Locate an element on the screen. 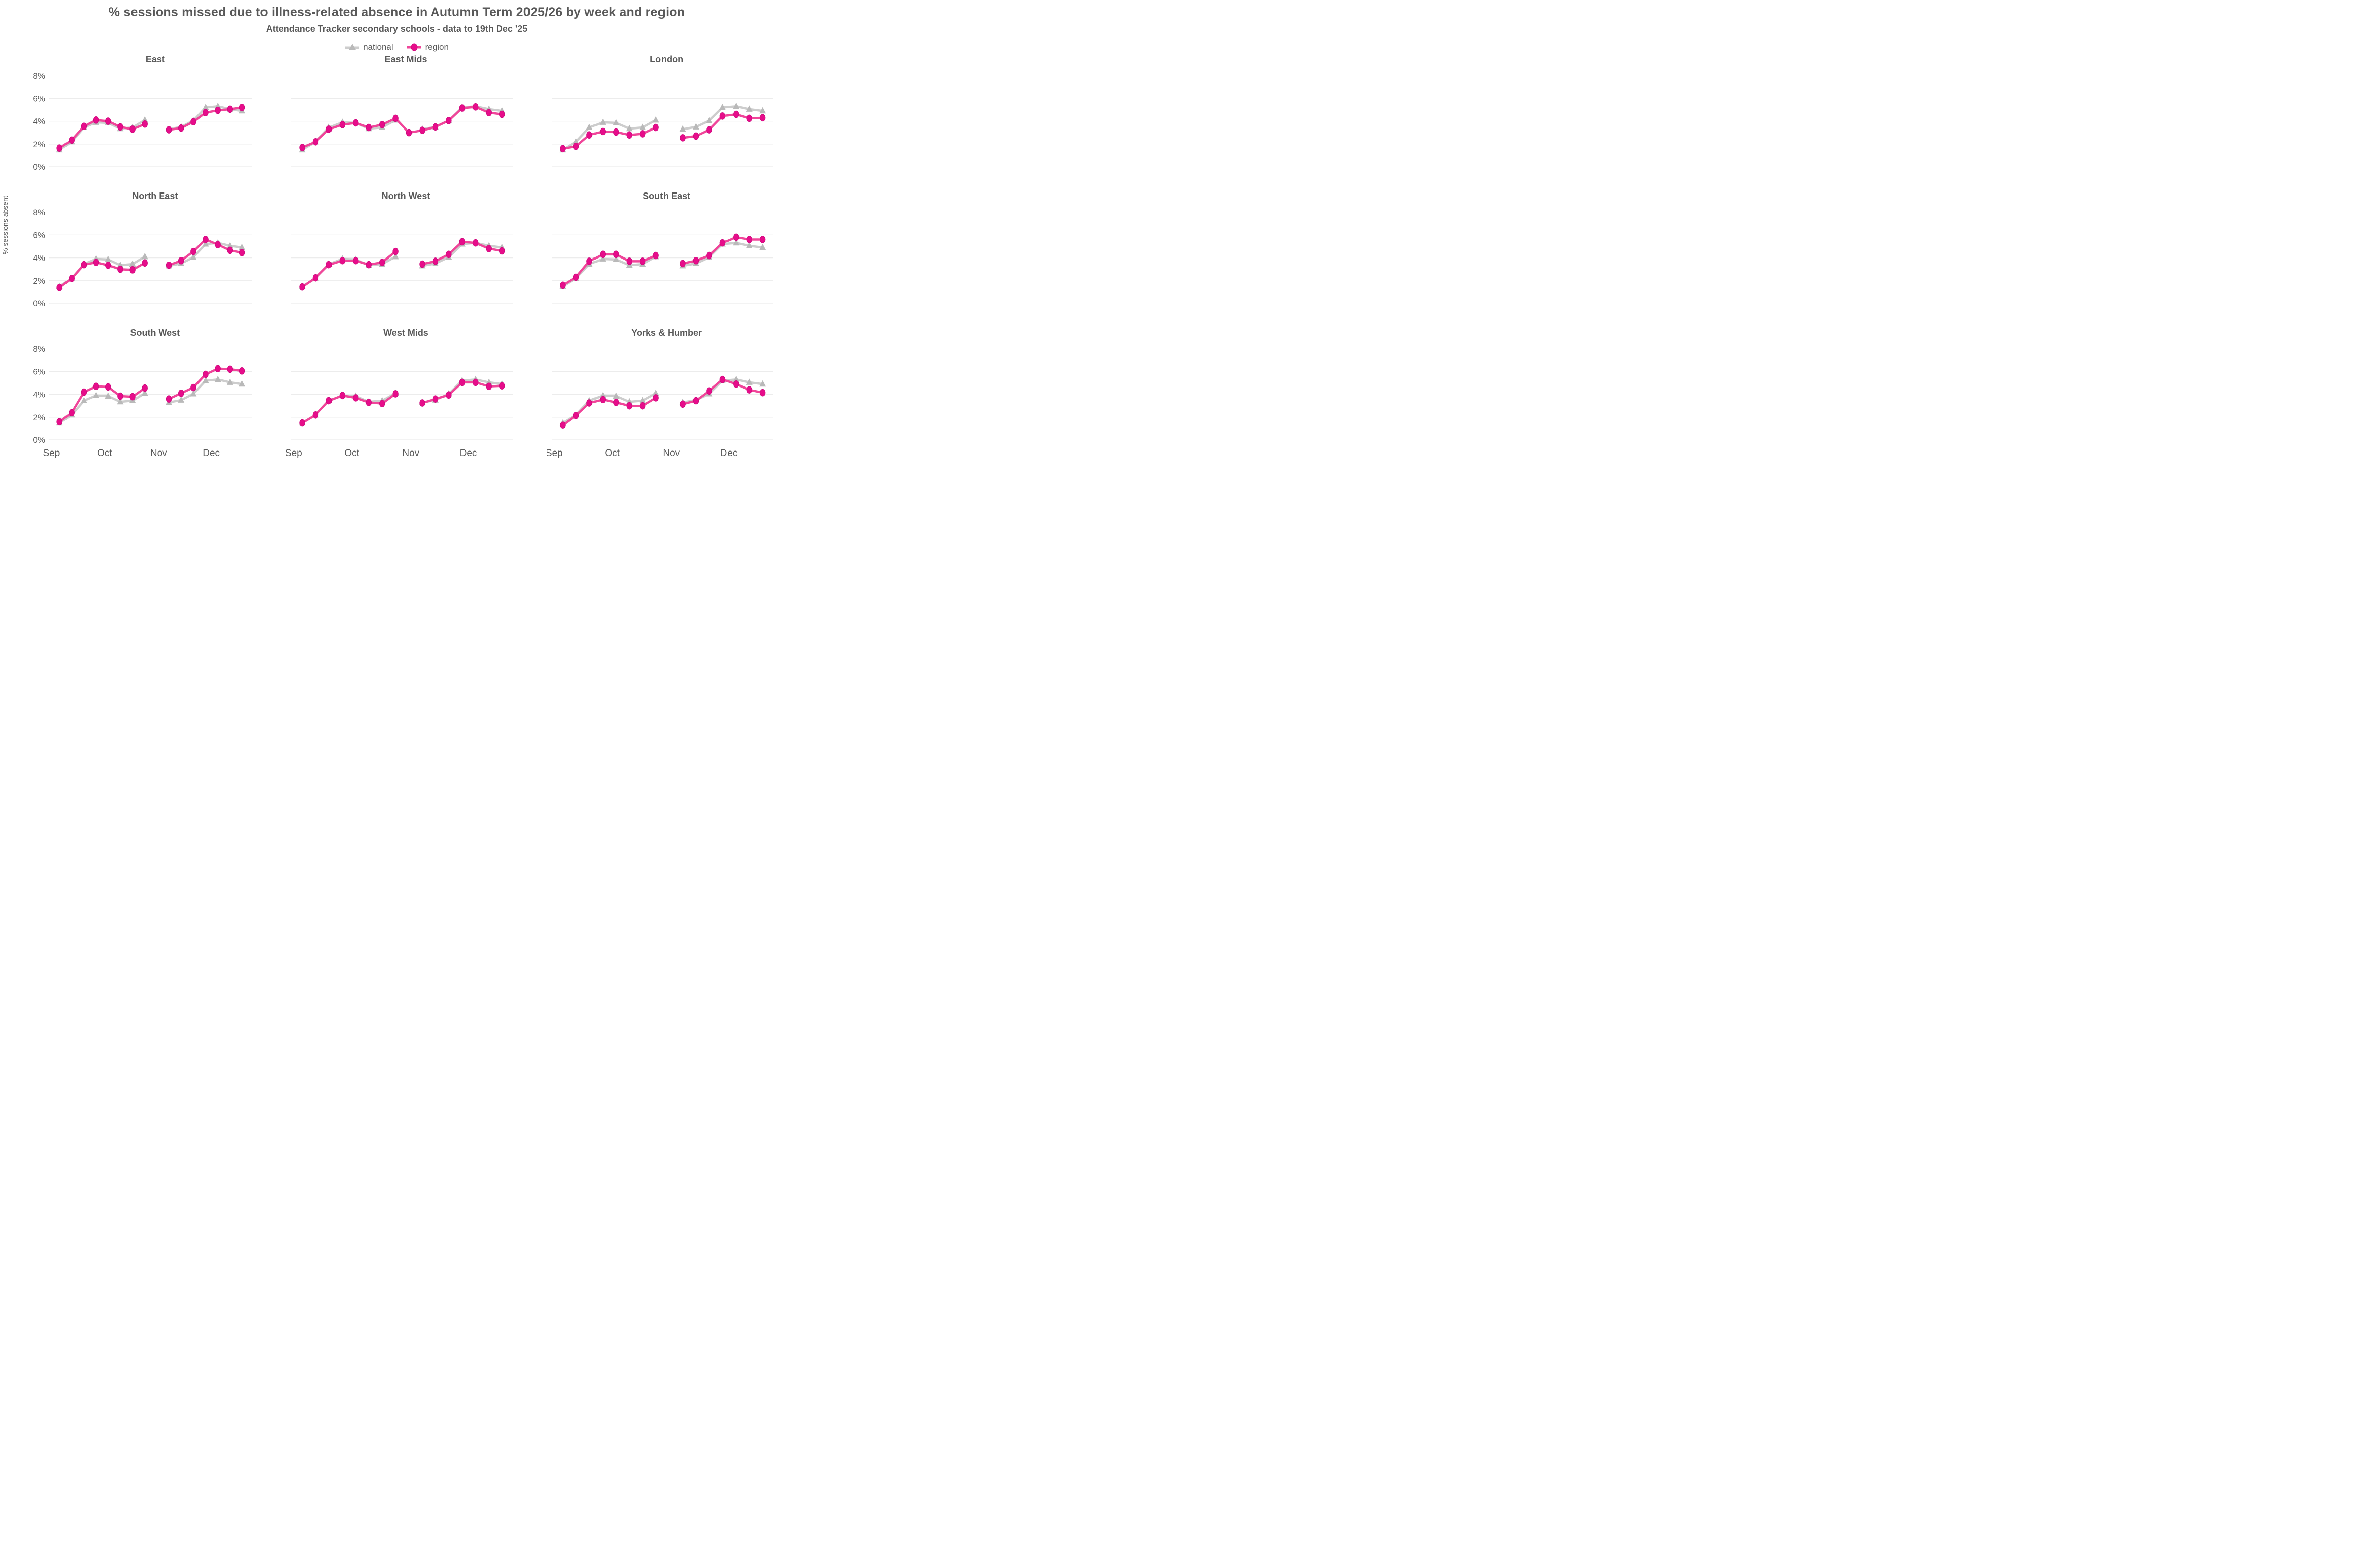  facet-south-east: South East is located at coordinates (666, 252).